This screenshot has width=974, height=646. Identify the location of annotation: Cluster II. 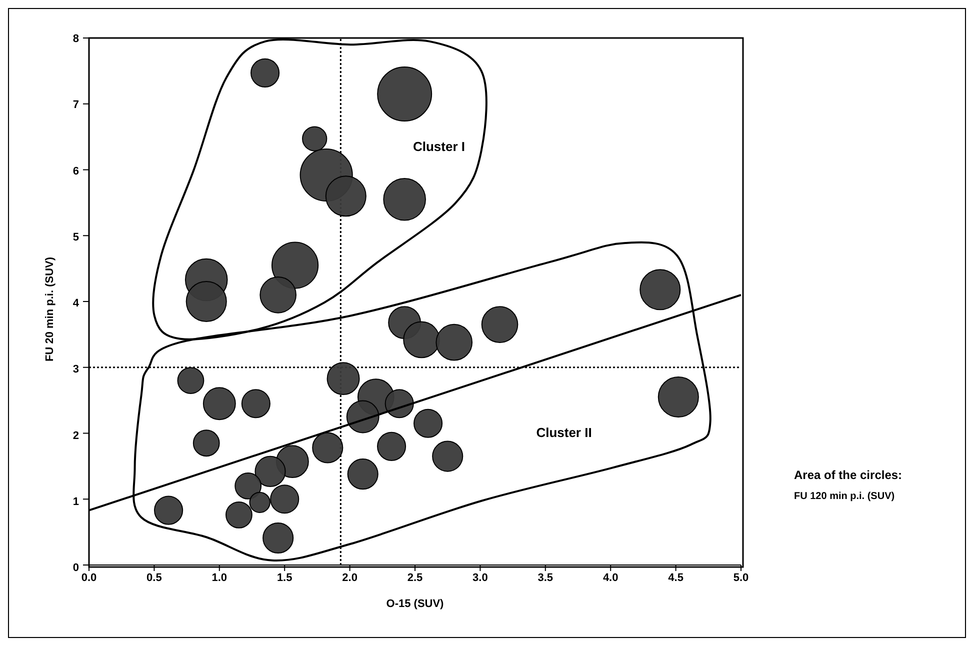
(564, 432).